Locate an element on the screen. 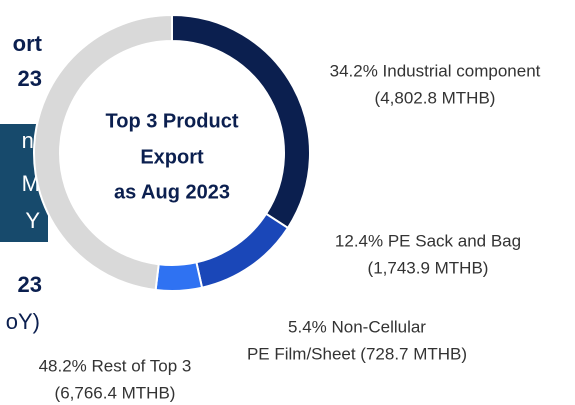  slice-label: 5.4% Non-Cellular is located at coordinates (357, 326).